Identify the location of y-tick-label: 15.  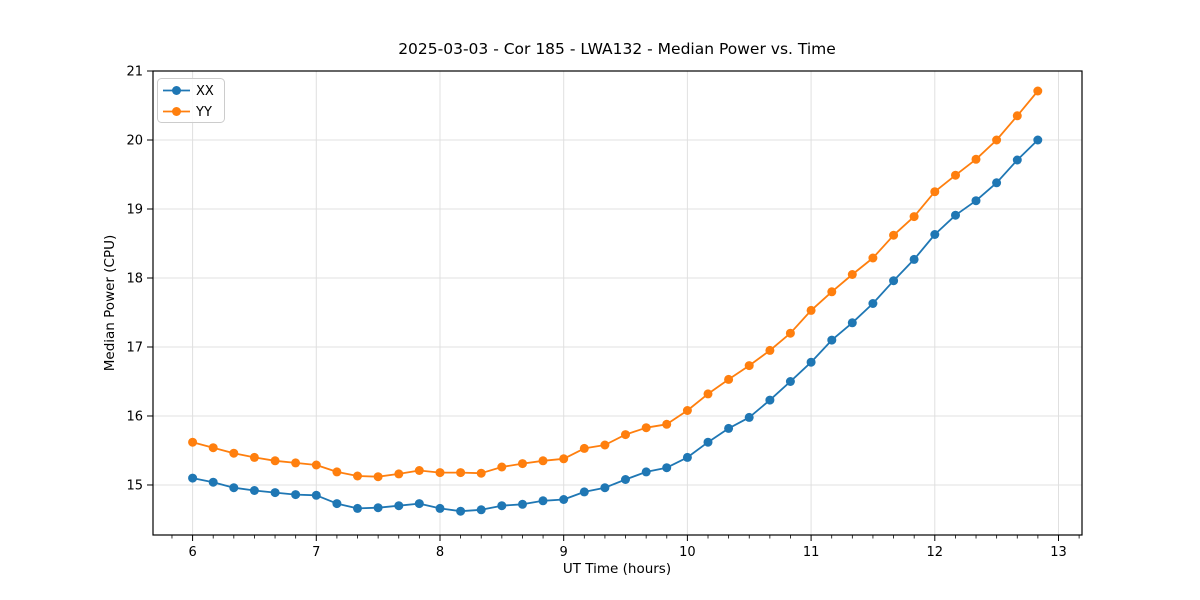
(134, 485).